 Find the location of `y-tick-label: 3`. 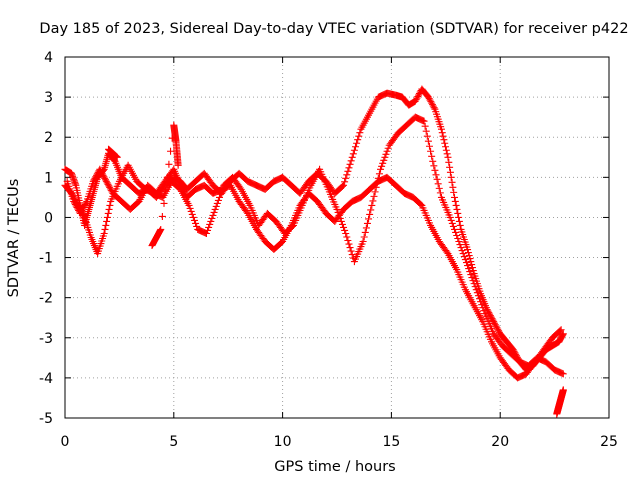

y-tick-label: 3 is located at coordinates (48, 98).